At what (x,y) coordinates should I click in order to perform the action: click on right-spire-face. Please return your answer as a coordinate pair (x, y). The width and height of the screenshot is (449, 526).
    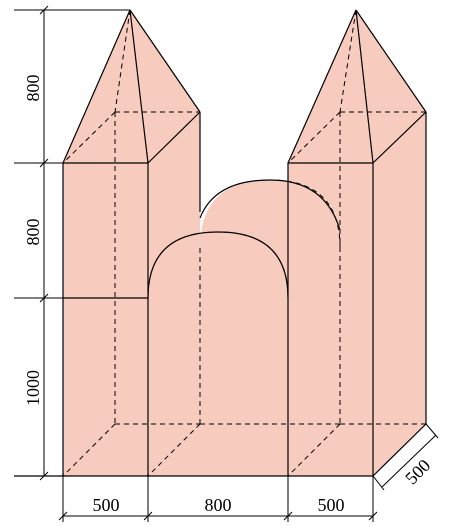
    Looking at the image, I should click on (357, 86).